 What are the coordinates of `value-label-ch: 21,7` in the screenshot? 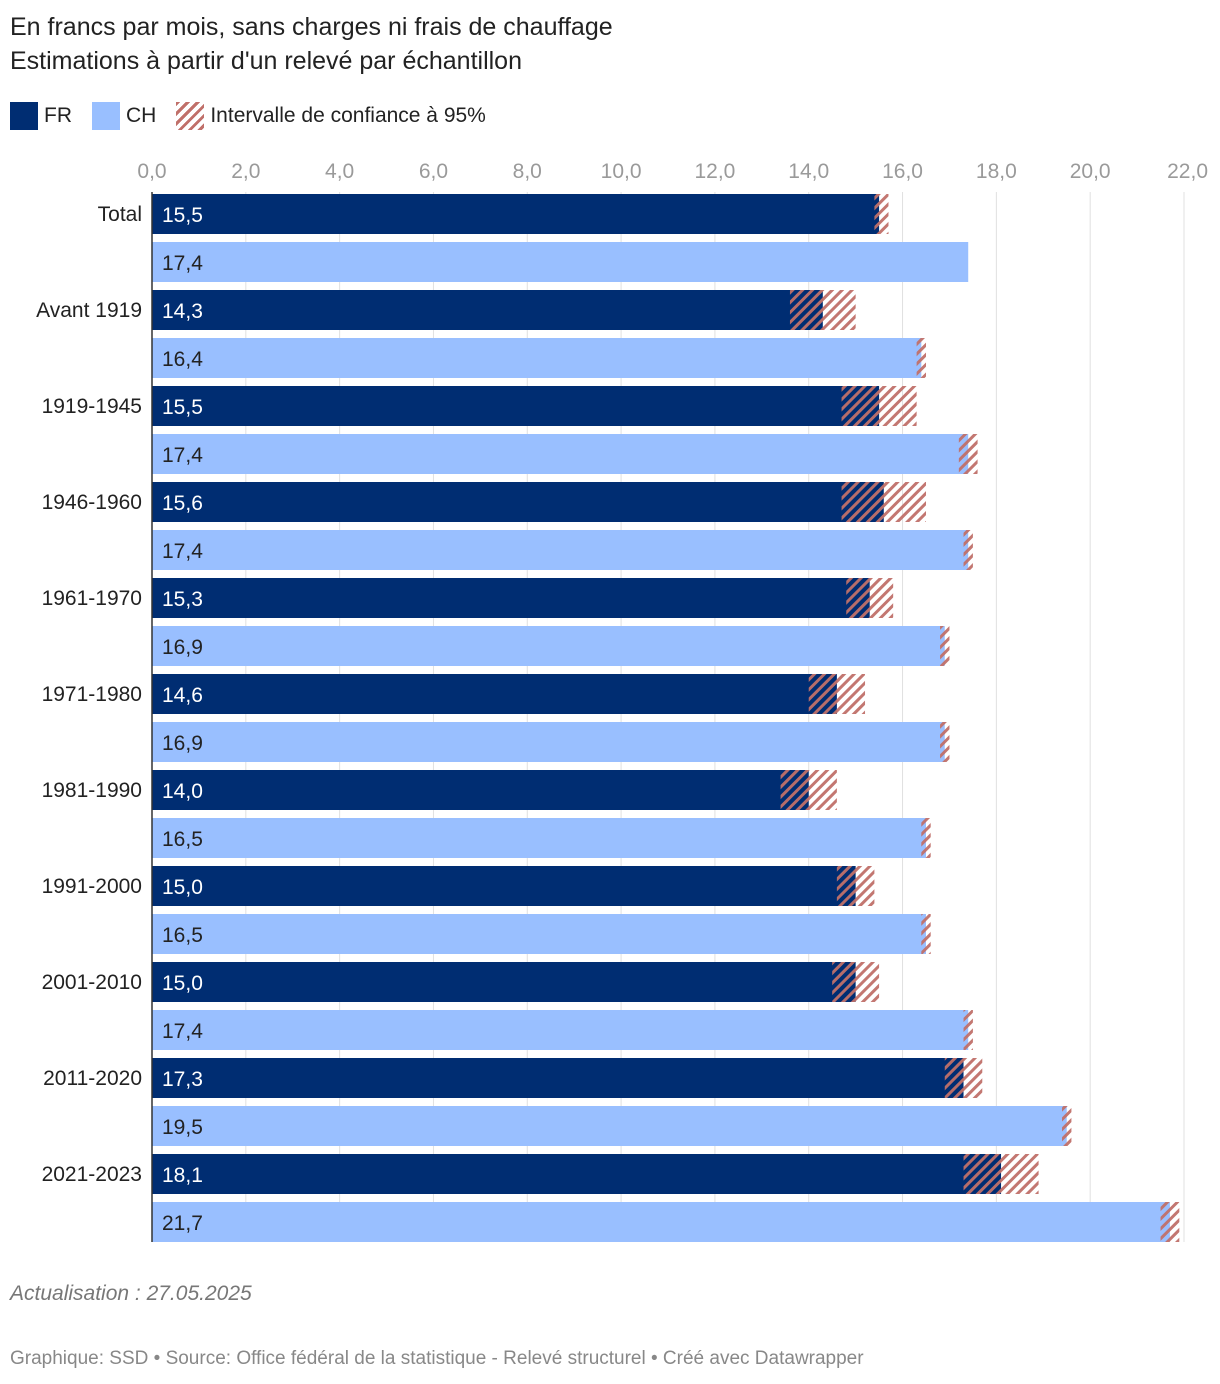 It's located at (182, 1223).